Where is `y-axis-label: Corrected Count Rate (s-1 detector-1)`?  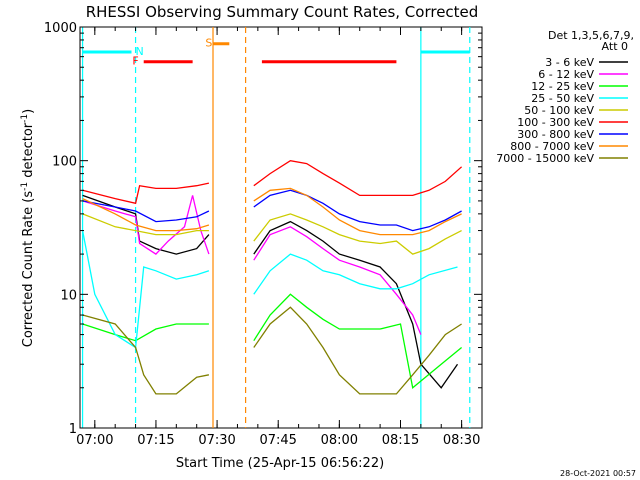 y-axis-label: Corrected Count Rate (s-1 detector-1) is located at coordinates (28, 228).